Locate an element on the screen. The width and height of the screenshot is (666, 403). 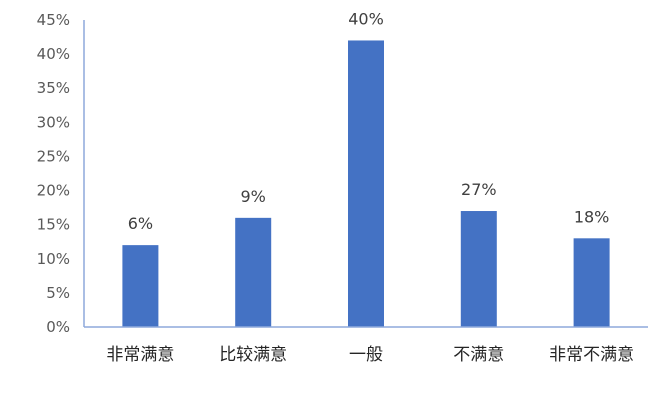
category-label: 比较满意 is located at coordinates (253, 355).